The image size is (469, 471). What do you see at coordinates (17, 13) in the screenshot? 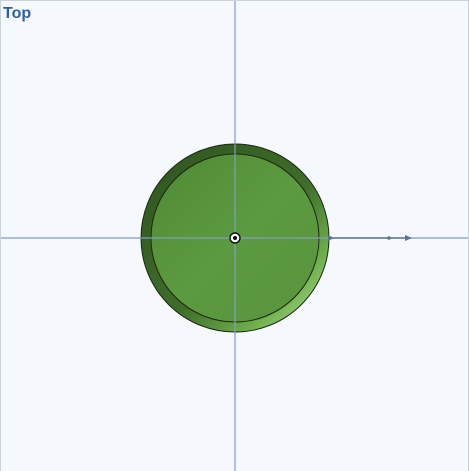
I see `view-orientation-label: Top` at bounding box center [17, 13].